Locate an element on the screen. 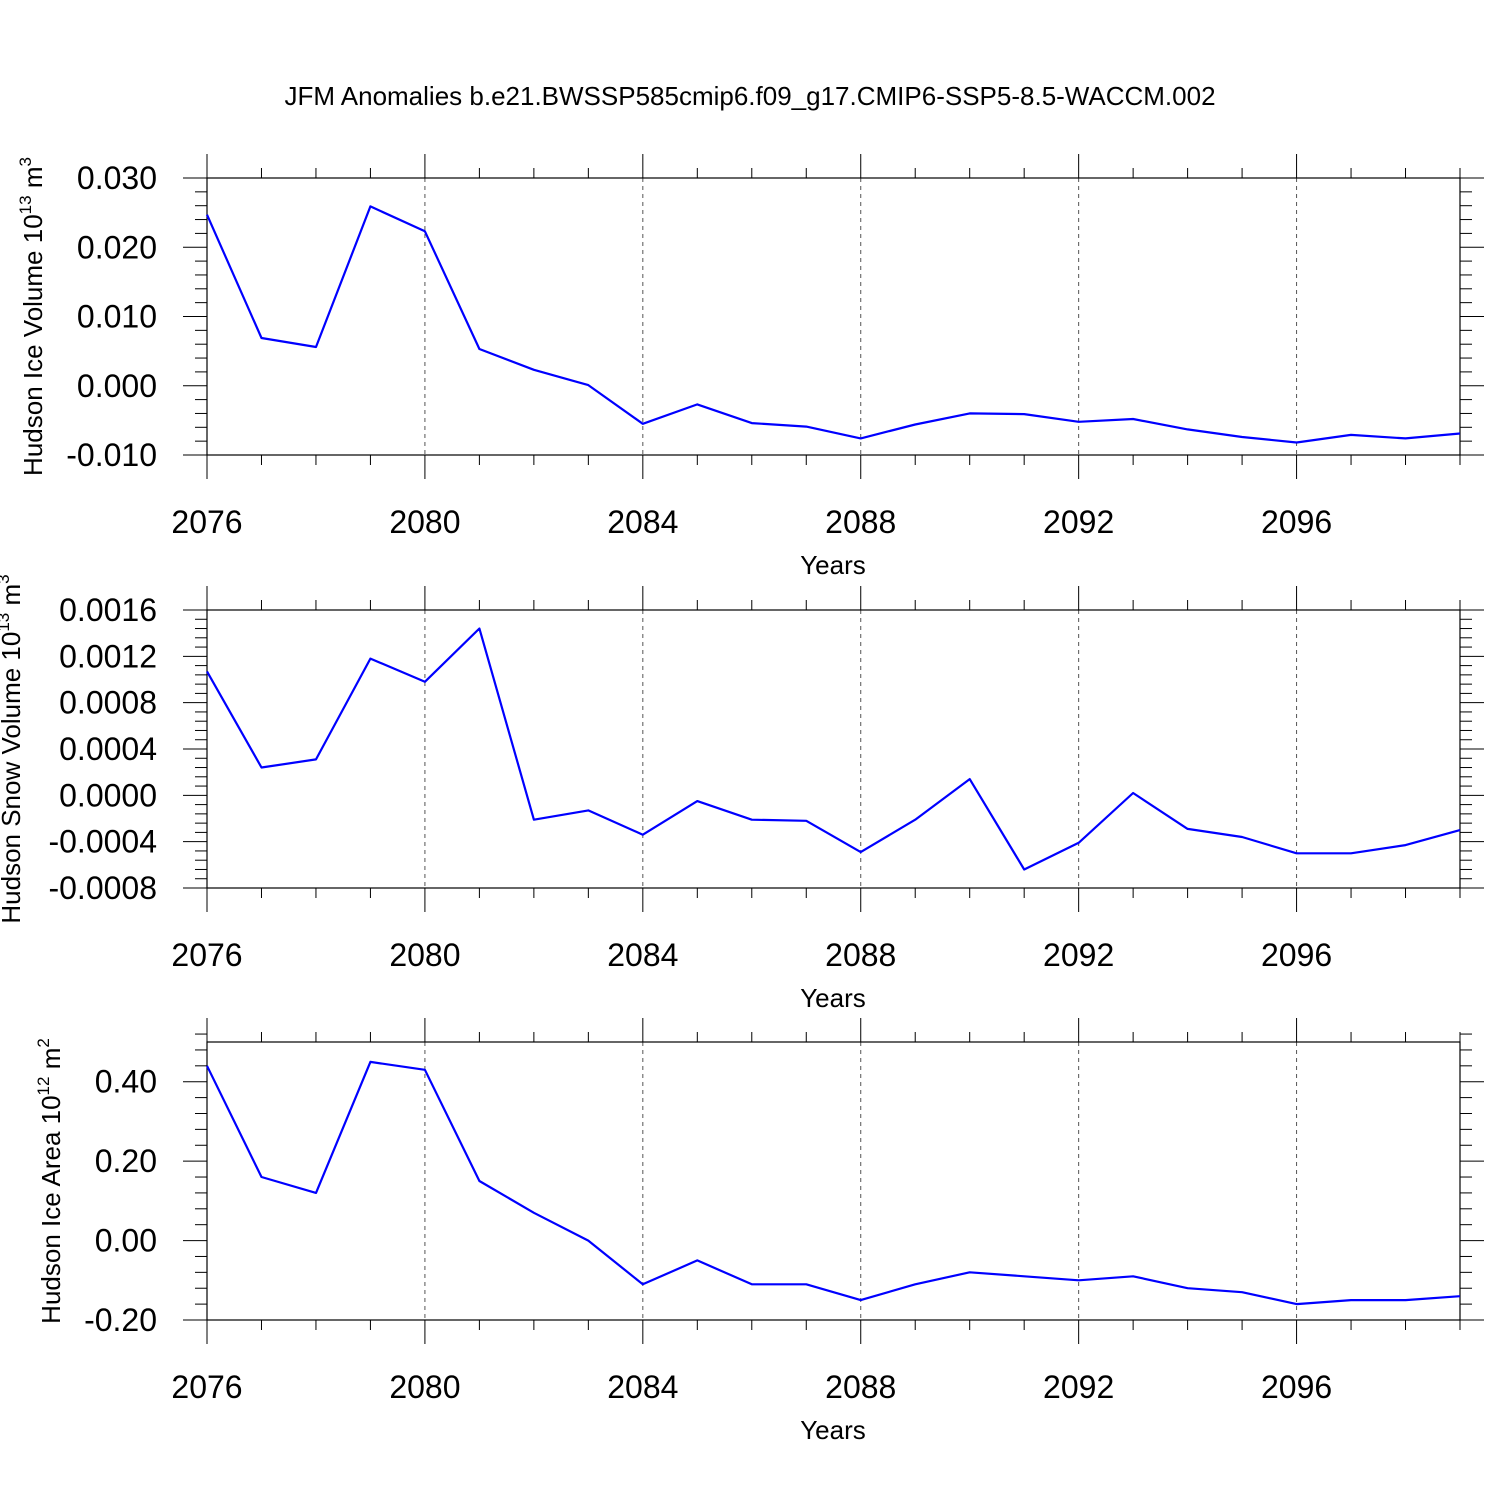  y-axis-label: Hudson Ice Area 1012 m2 is located at coordinates (50, 1181).